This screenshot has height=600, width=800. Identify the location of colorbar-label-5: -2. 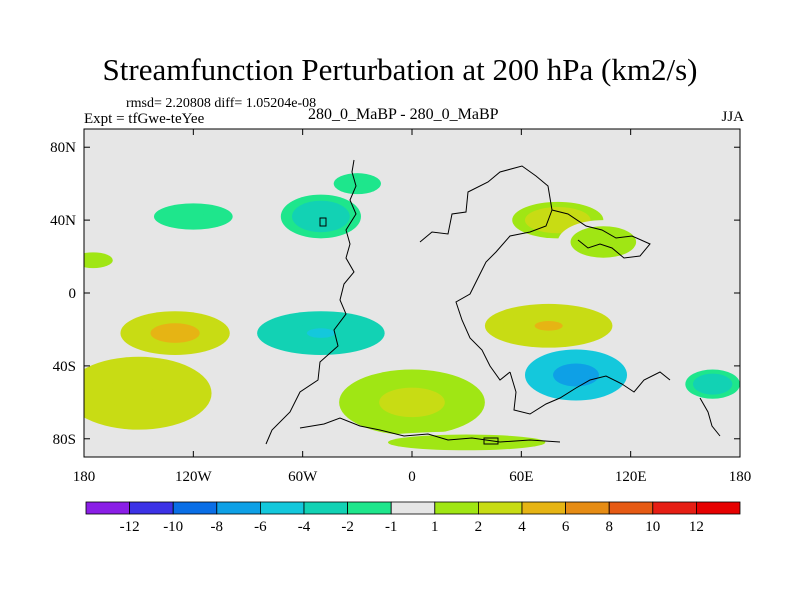
(347, 527).